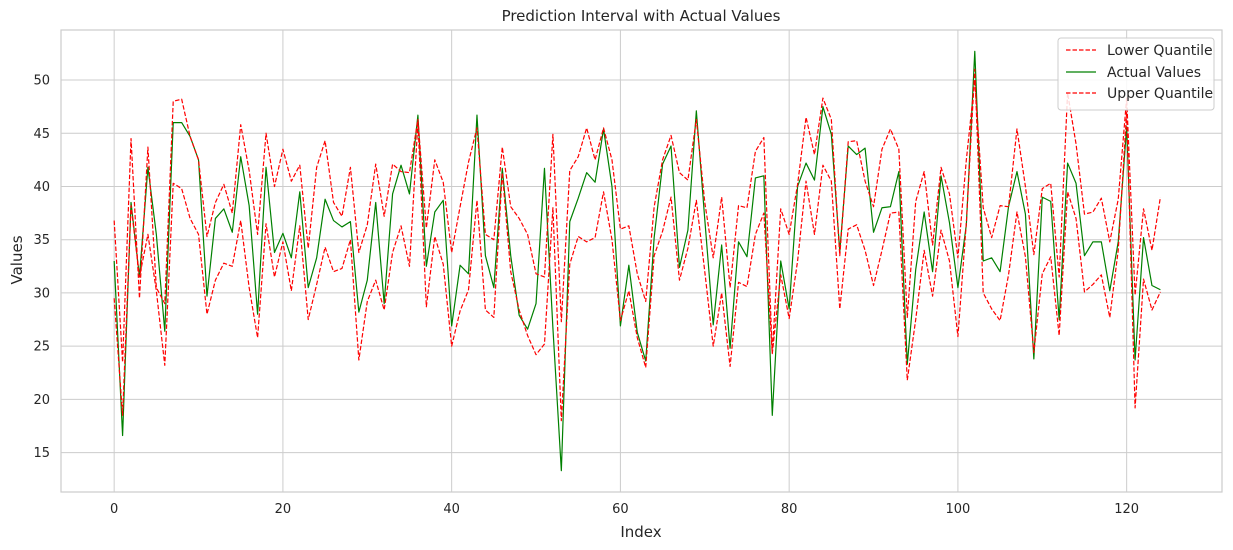  Describe the element at coordinates (620, 509) in the screenshot. I see `x-tick-label: 60` at that location.